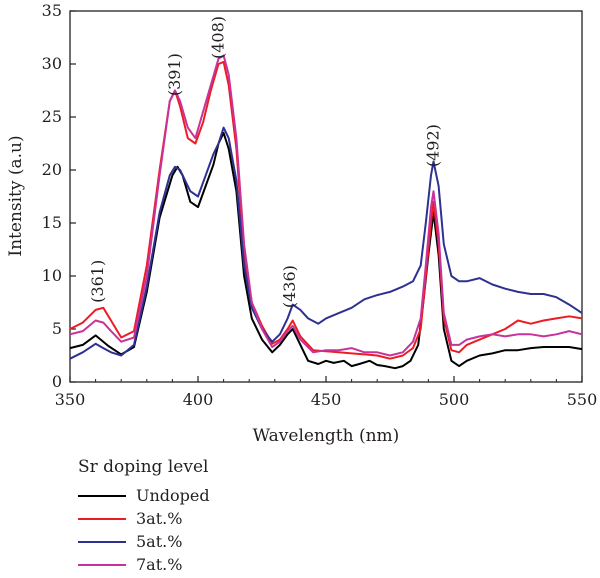 The height and width of the screenshot is (578, 600). Describe the element at coordinates (289, 286) in the screenshot. I see `peak-label: (436)` at that location.